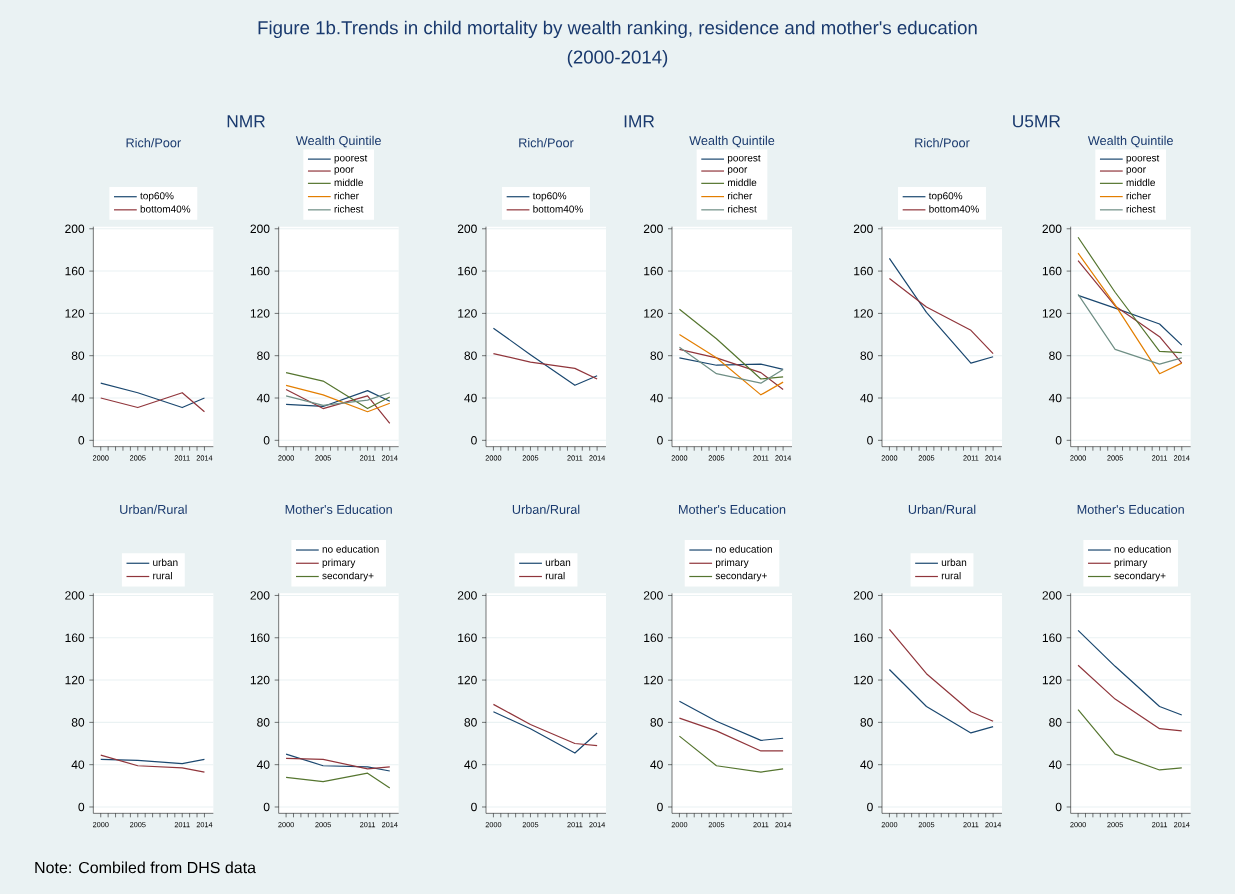 This screenshot has height=894, width=1235. I want to click on legend-label: primary, so click(1131, 563).